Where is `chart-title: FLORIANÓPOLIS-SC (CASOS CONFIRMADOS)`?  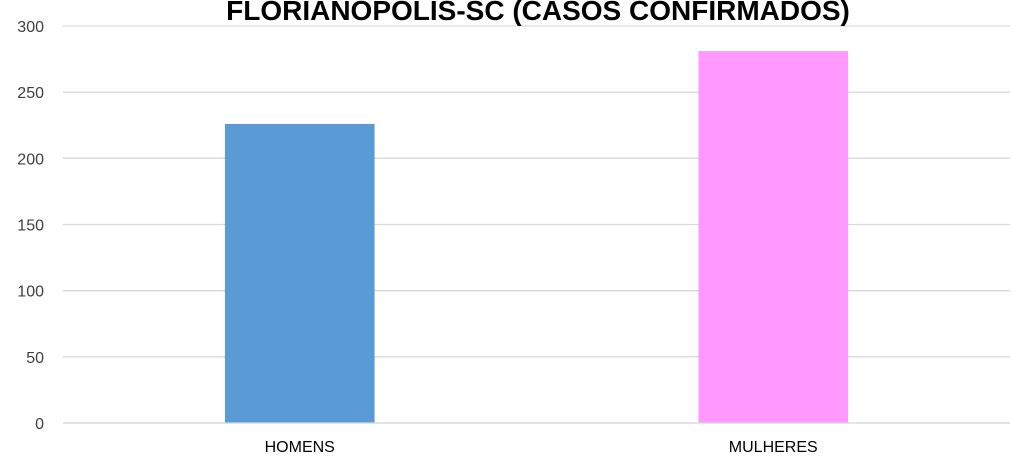
chart-title: FLORIANÓPOLIS-SC (CASOS CONFIRMADOS) is located at coordinates (538, 13).